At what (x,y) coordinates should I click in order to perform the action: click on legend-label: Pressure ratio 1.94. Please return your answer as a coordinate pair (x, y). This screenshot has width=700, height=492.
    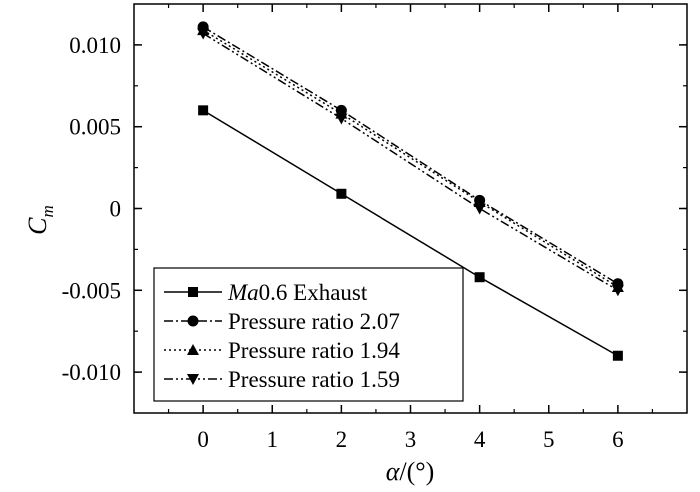
    Looking at the image, I should click on (314, 350).